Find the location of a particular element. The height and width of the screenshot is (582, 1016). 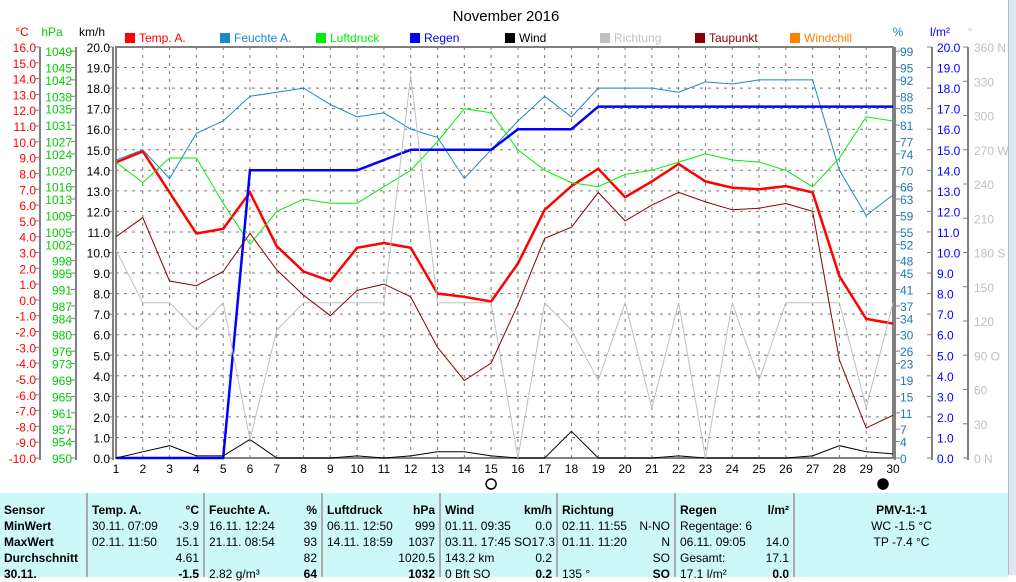

cell-value: 1020.5 is located at coordinates (416, 558).